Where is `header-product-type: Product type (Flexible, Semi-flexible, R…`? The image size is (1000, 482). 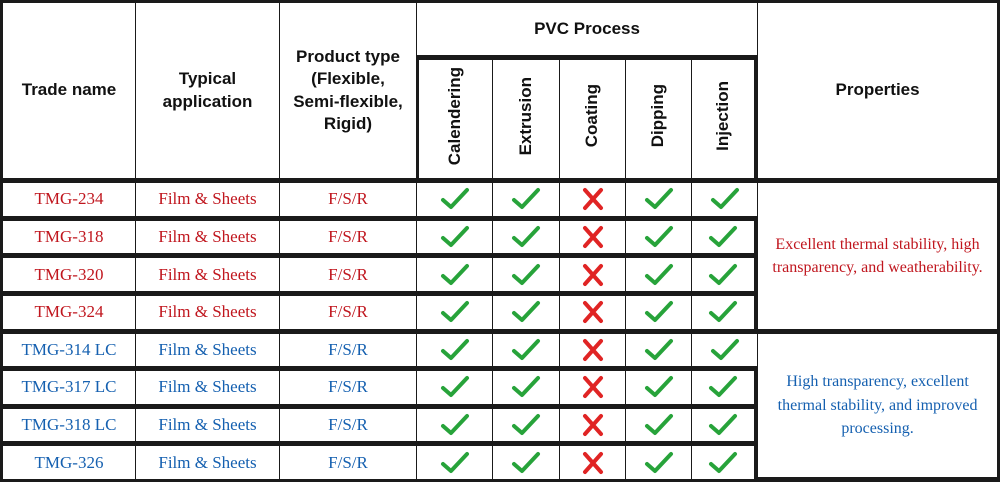 header-product-type: Product type (Flexible, Semi-flexible, R… is located at coordinates (347, 91).